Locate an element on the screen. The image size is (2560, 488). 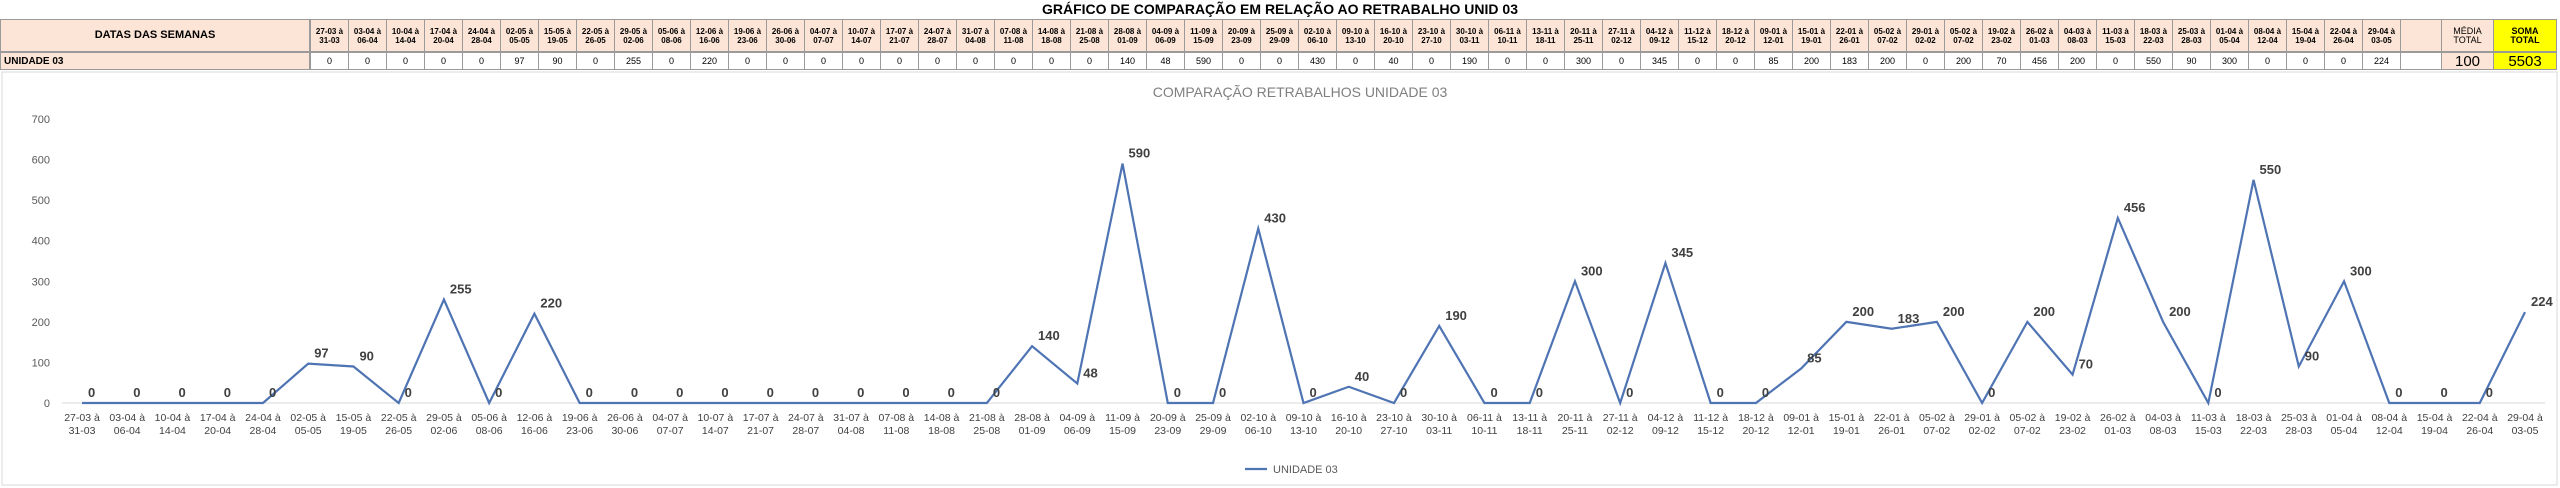
x-tick-label: 11-03 à 15-03 is located at coordinates (2208, 424).